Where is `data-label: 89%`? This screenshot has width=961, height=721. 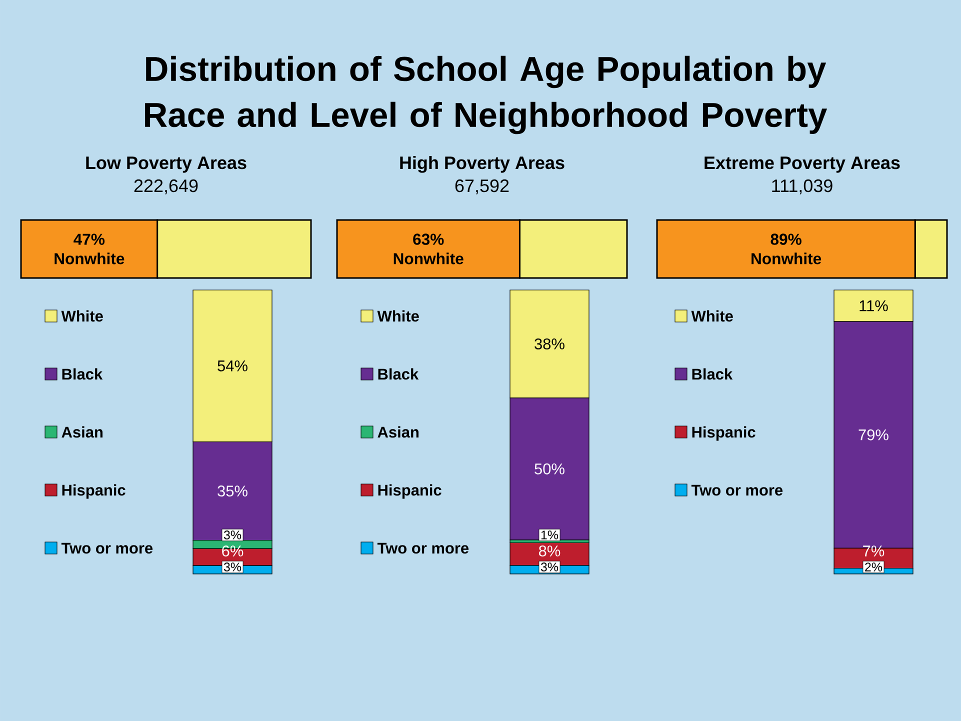 data-label: 89% is located at coordinates (786, 239).